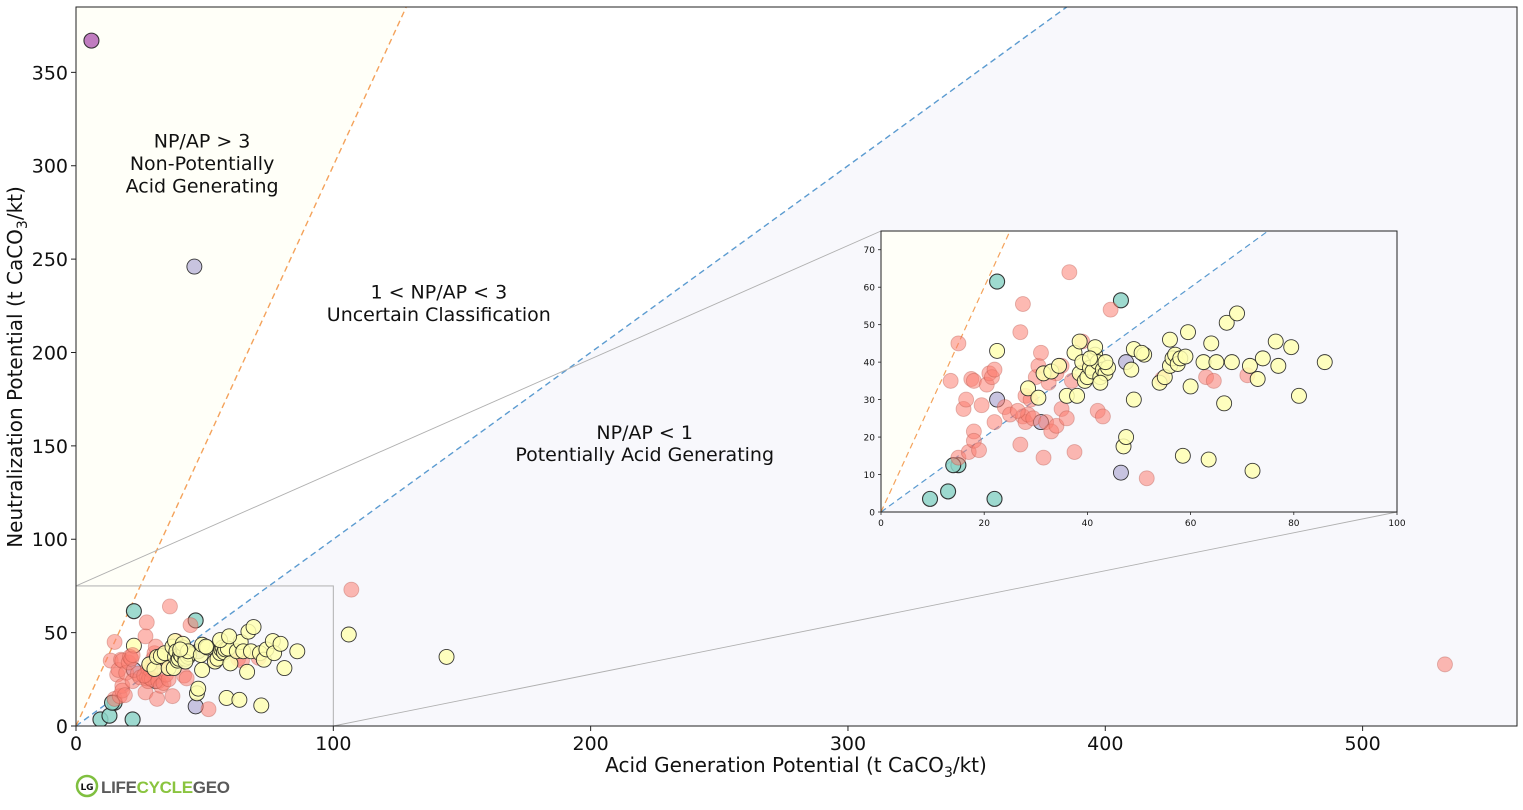 The width and height of the screenshot is (1523, 810). I want to click on inset-y-tick-label: 0, so click(872, 514).